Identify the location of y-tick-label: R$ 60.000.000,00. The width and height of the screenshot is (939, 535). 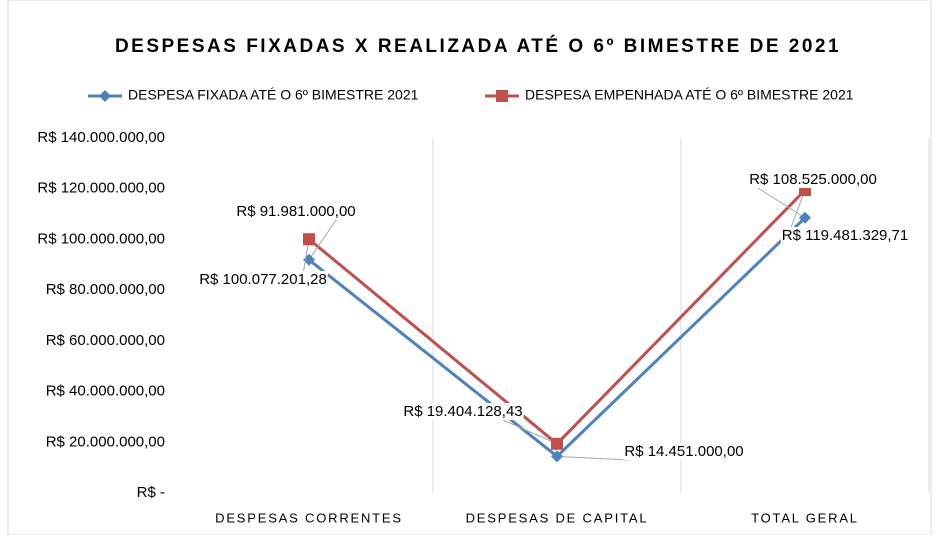
(105, 340).